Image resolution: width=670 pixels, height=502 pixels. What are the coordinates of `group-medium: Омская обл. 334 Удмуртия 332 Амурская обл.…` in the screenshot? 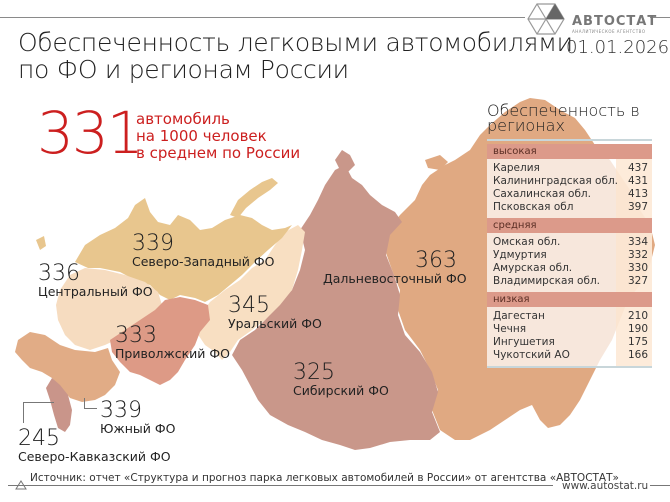 It's located at (569, 264).